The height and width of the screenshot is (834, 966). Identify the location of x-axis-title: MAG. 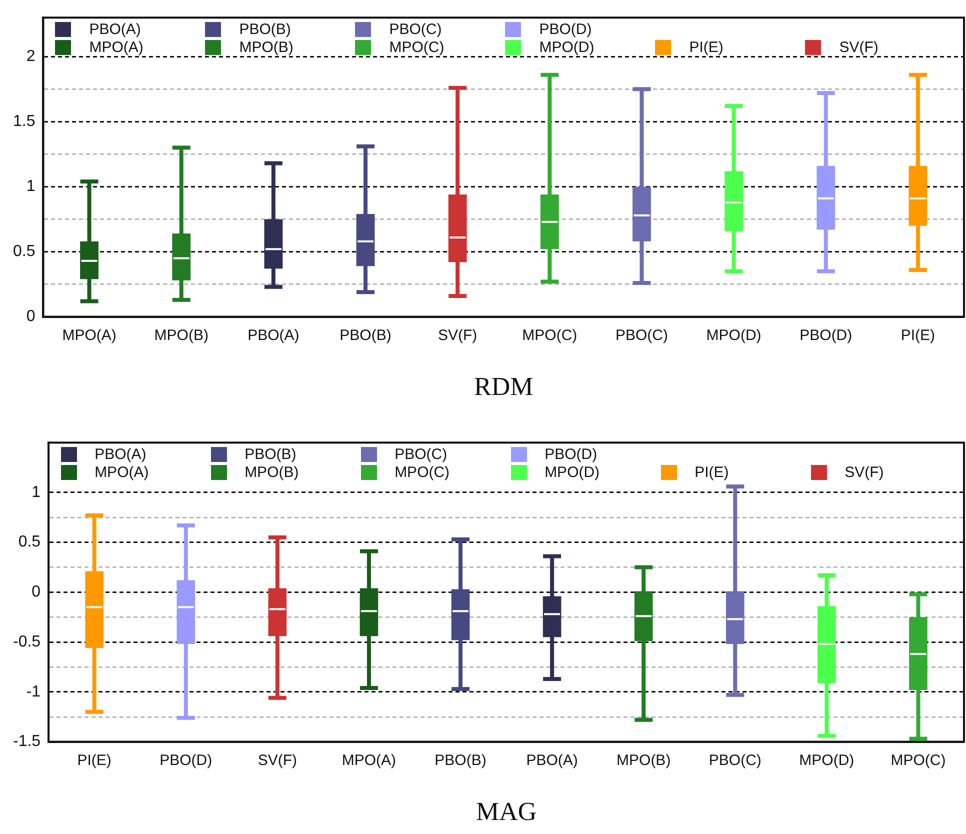
(506, 811).